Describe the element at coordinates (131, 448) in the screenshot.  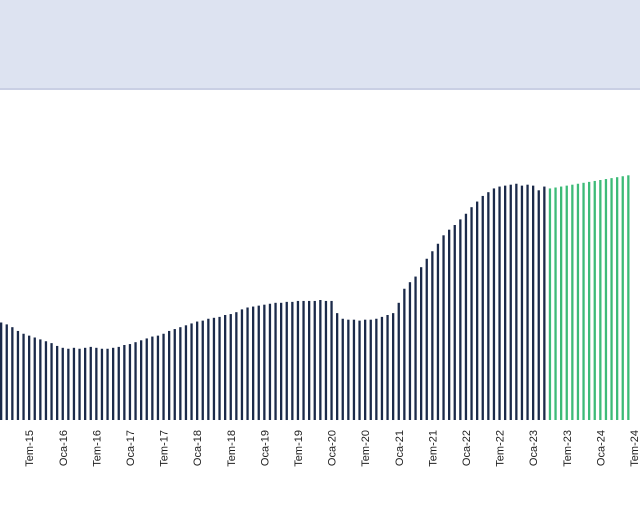
I see `x-tick-label: Oca-17` at that location.